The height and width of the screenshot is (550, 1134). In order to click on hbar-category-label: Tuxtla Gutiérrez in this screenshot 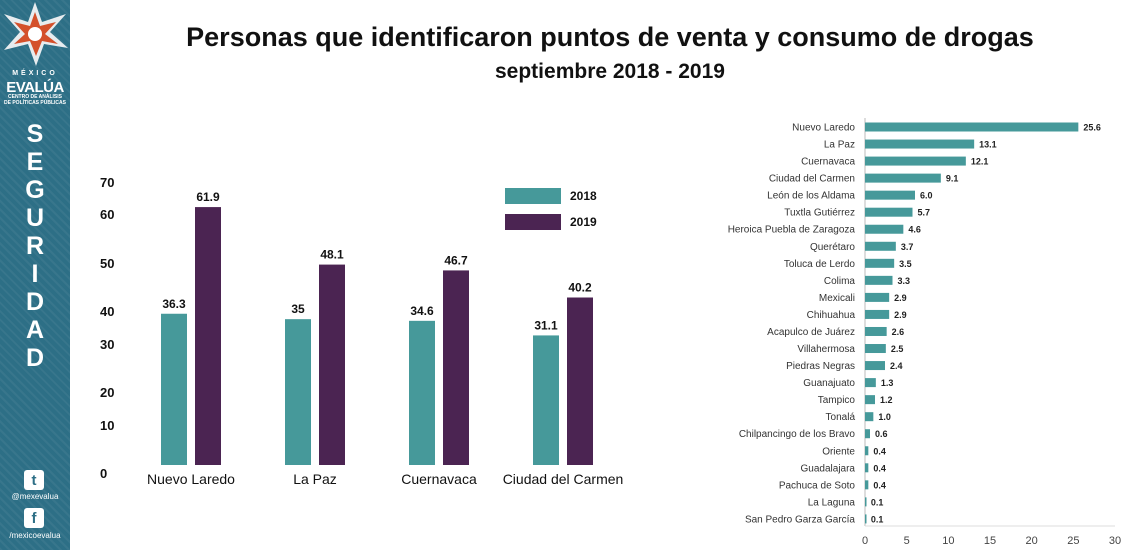, I will do `click(819, 213)`.